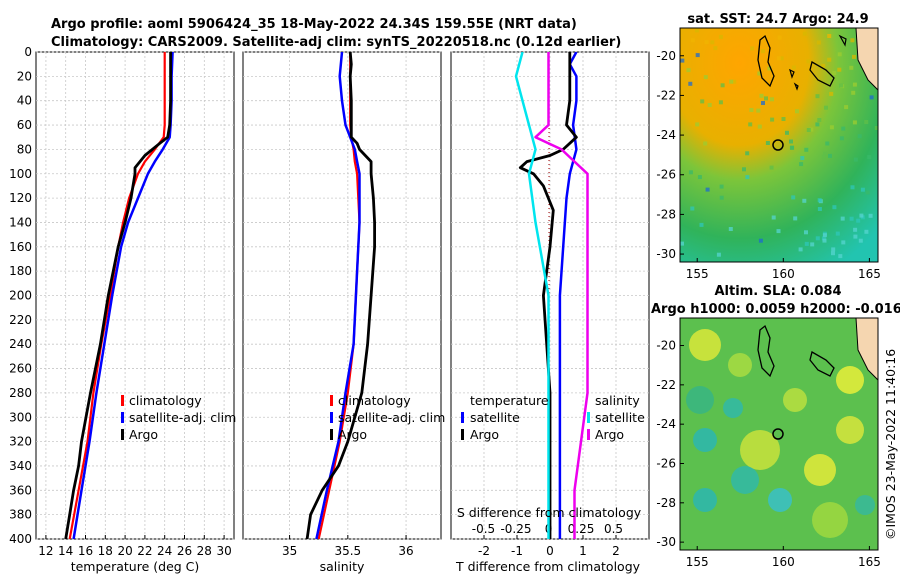  I want to click on series-line-climatology, so click(117, 295).